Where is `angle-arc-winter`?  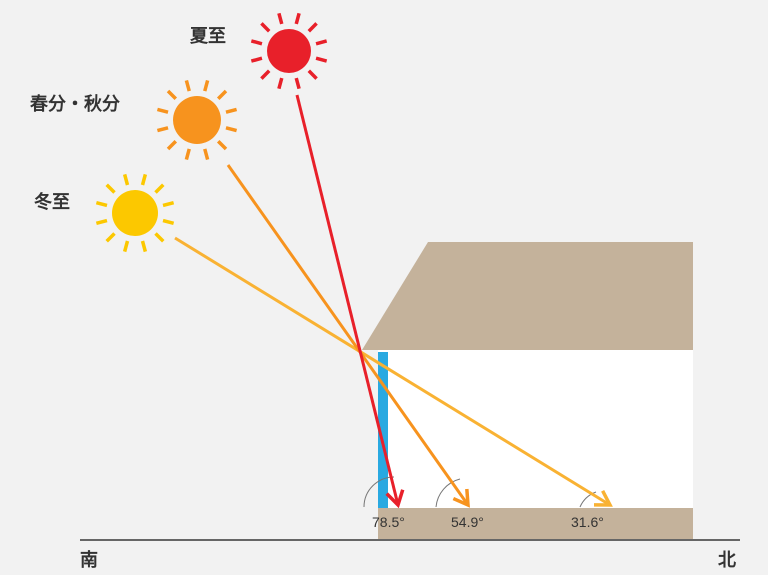
angle-arc-winter is located at coordinates (588, 499).